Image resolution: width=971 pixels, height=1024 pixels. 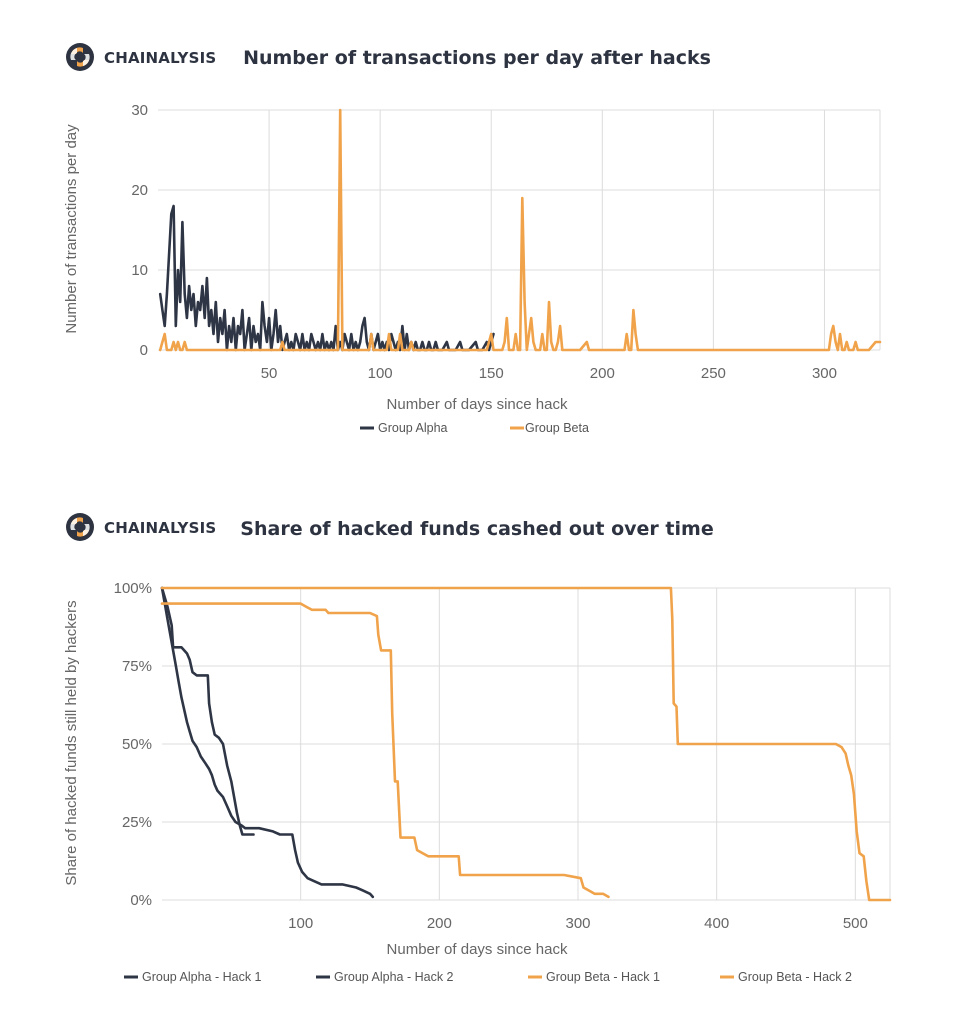 I want to click on chart1-logo: CHAINALYSIS, so click(x=141, y=57).